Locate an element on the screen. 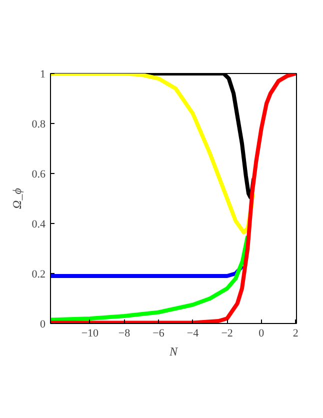 This screenshot has height=418, width=323. y-tick-label: 1 is located at coordinates (43, 74).